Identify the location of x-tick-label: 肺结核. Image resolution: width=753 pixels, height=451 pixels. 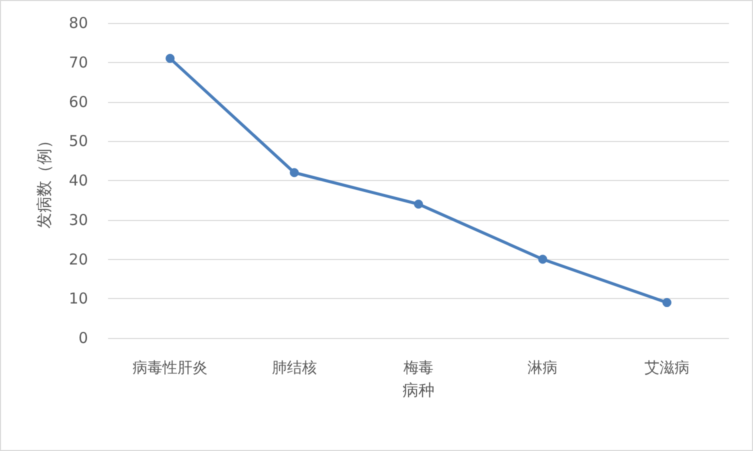
(294, 367).